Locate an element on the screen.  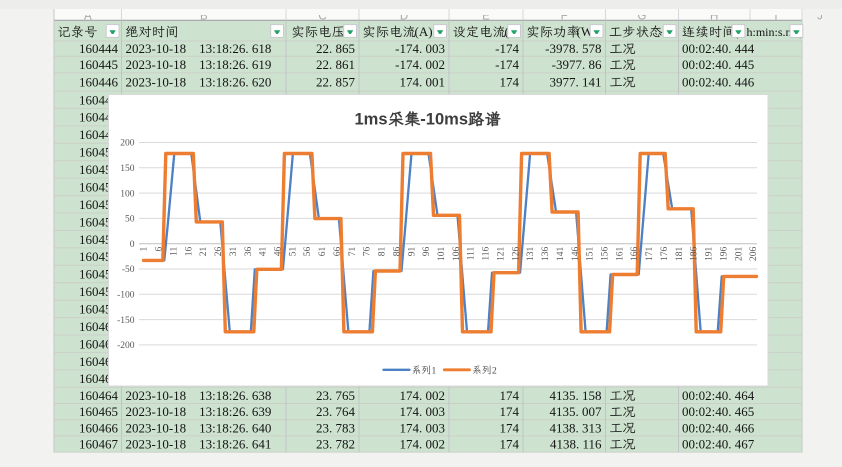
svg-text: I is located at coordinates (775, 17).